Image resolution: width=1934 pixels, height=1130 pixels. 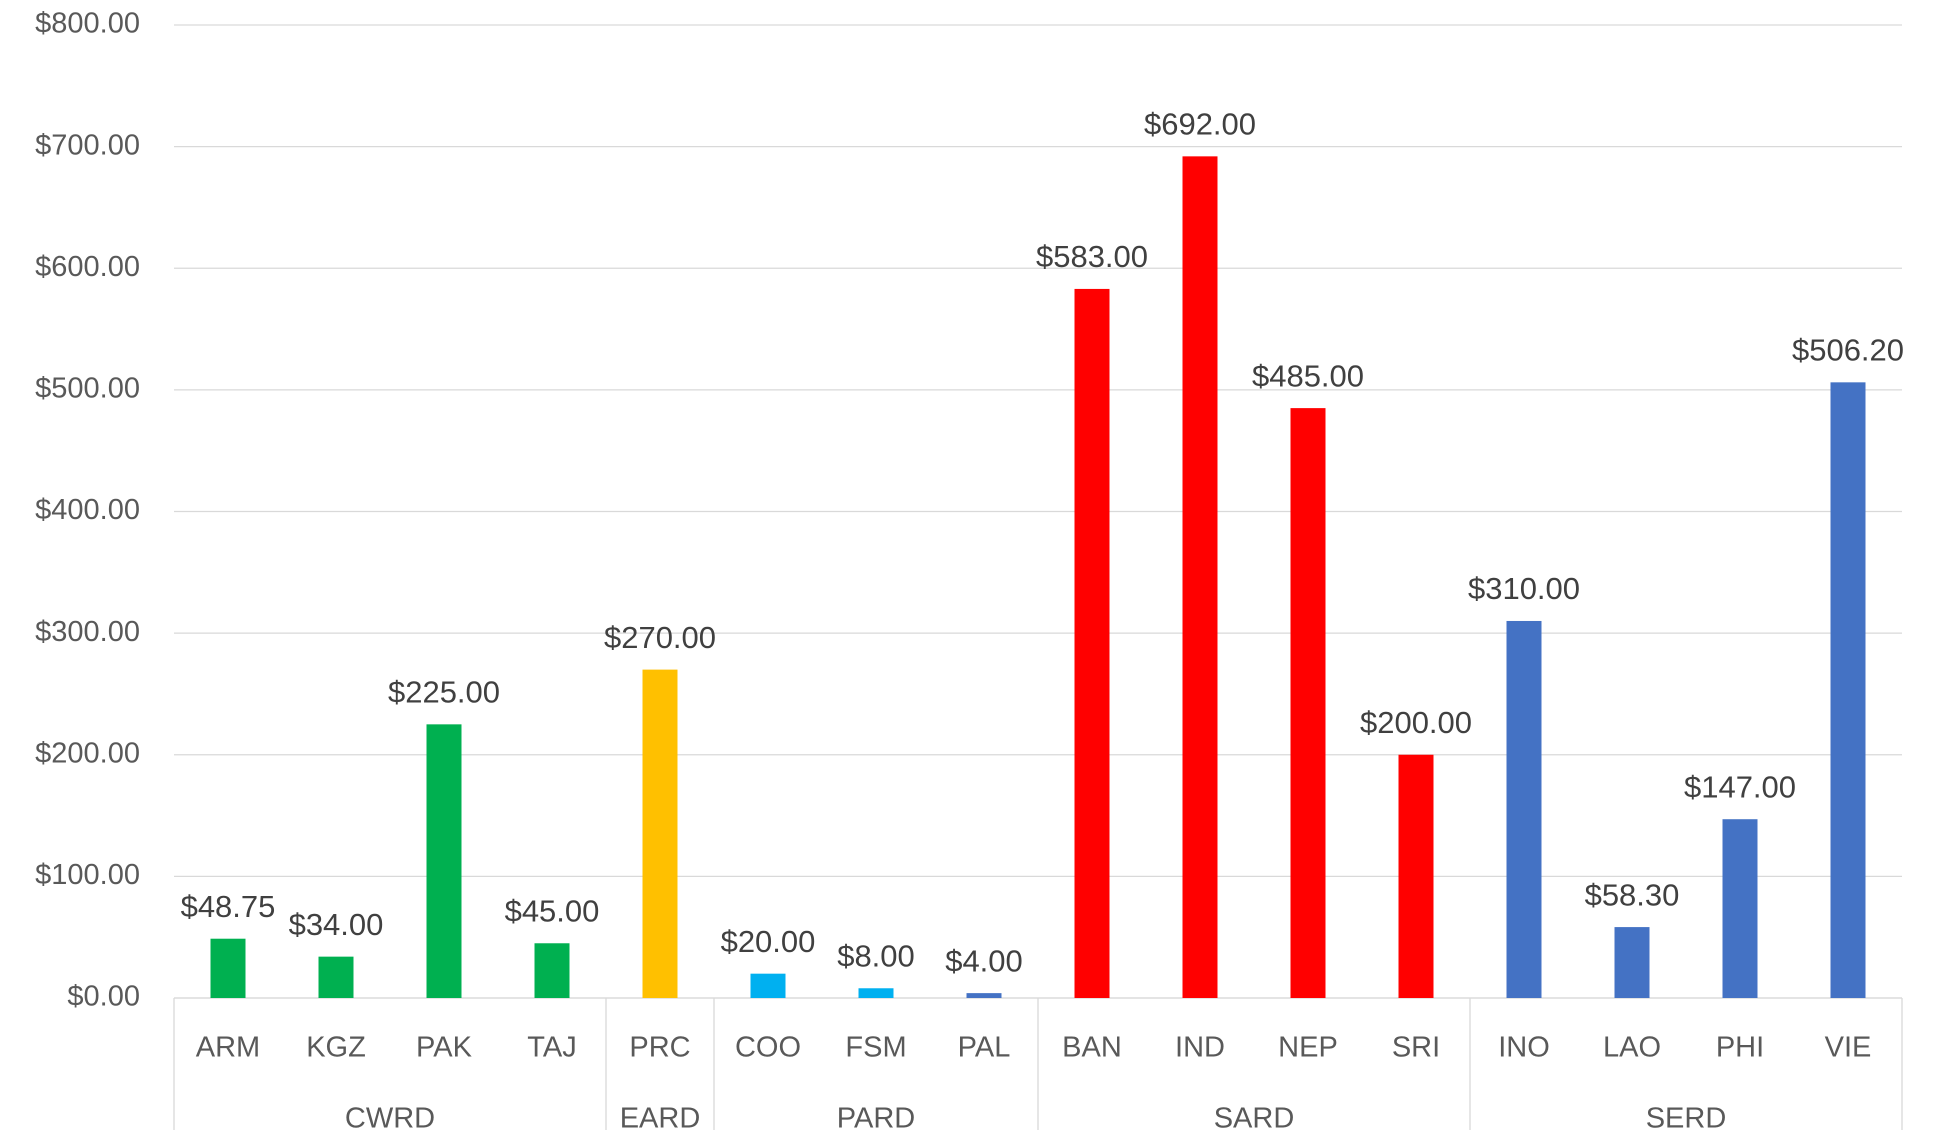 I want to click on group-label: SERD, so click(x=1686, y=1116).